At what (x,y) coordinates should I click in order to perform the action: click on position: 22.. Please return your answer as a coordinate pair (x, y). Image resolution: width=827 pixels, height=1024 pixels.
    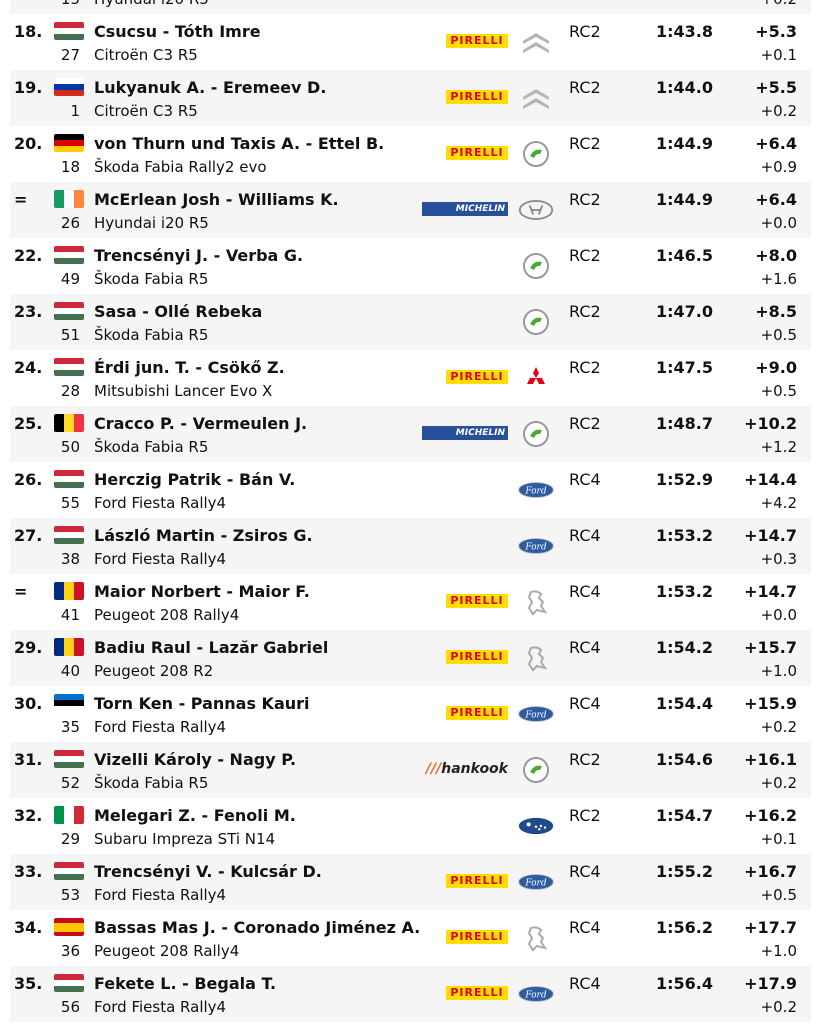
    Looking at the image, I should click on (28, 255).